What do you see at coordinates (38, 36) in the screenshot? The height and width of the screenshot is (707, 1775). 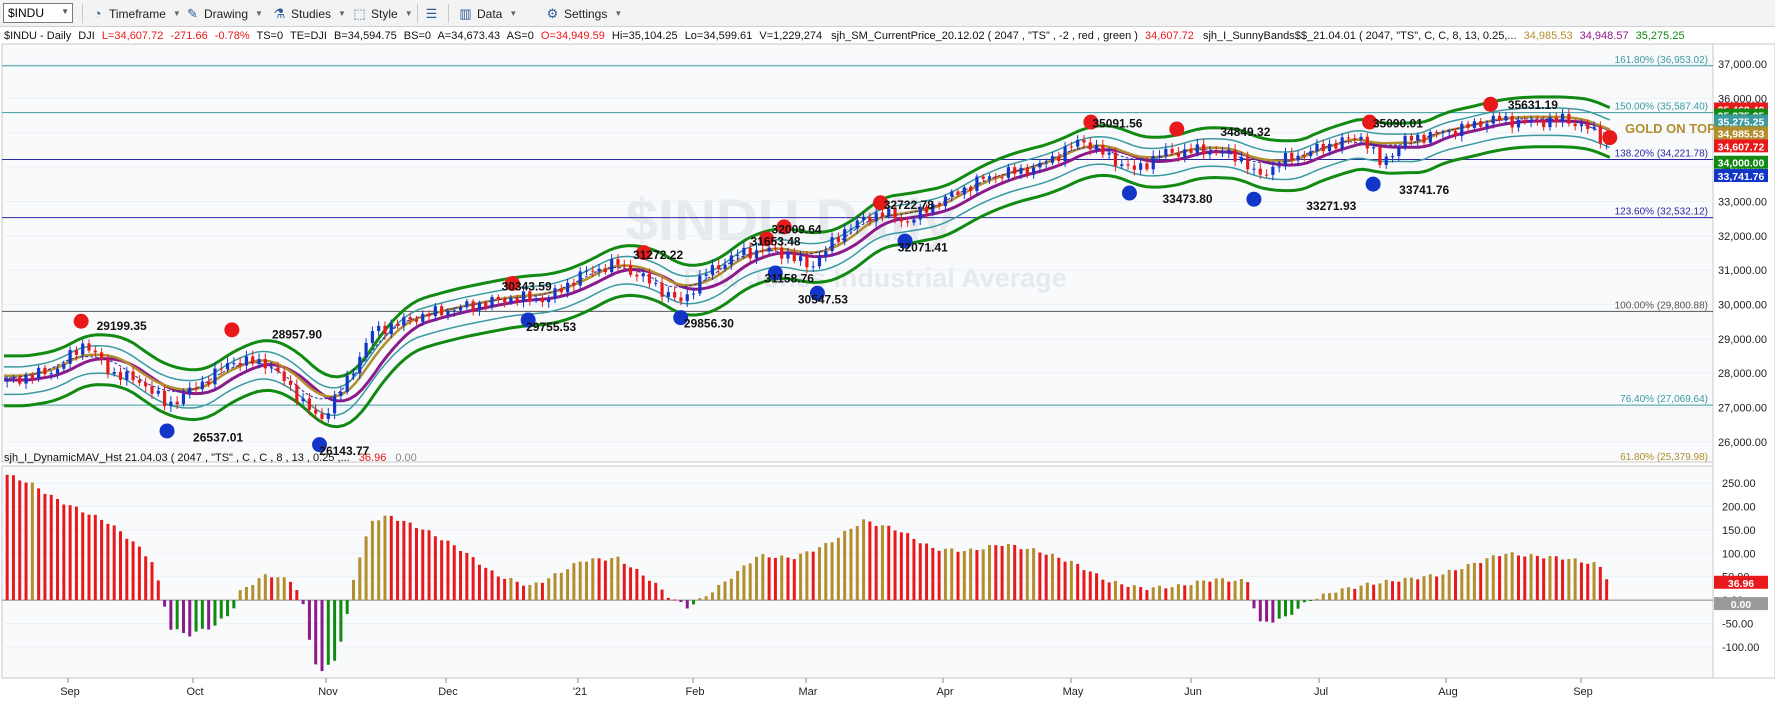 I see `header-symbol: $INDU - Daily` at bounding box center [38, 36].